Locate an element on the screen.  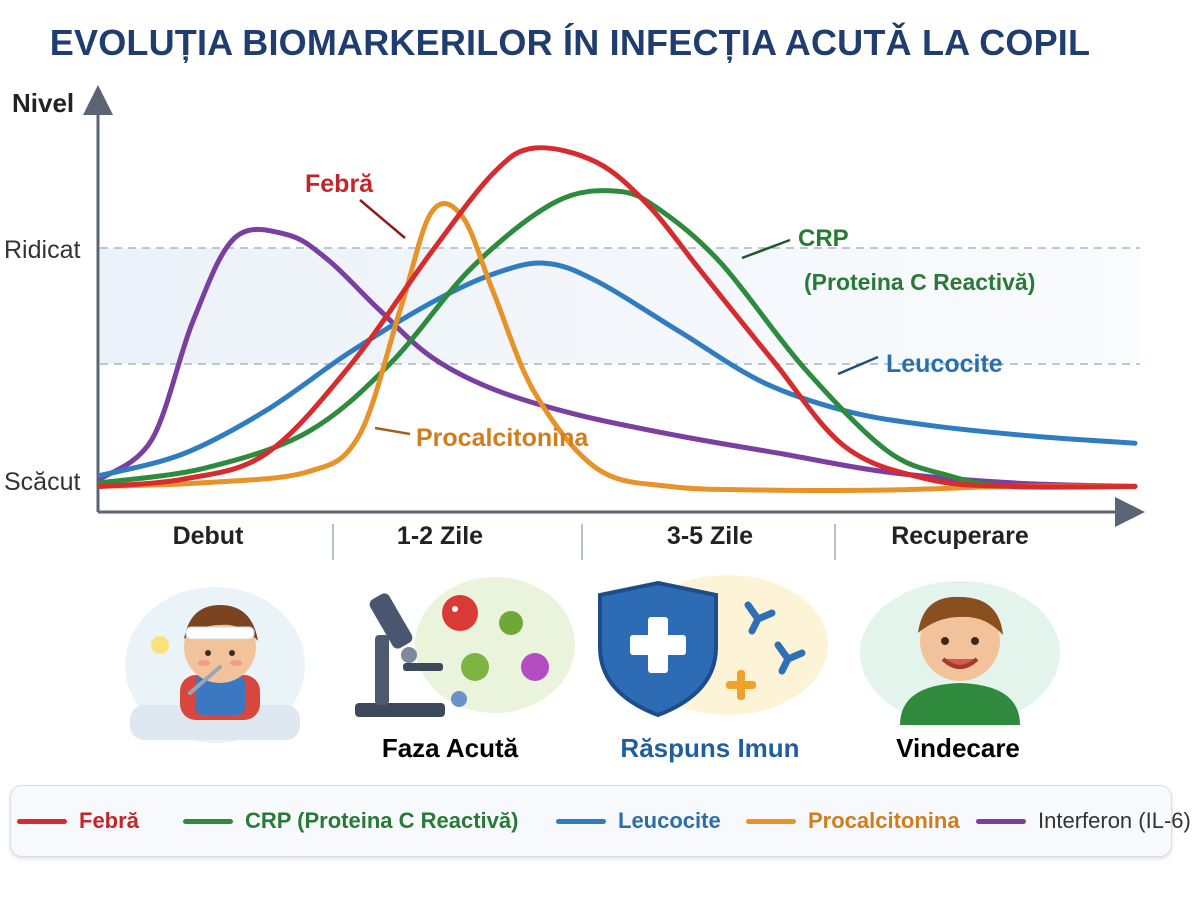
leader-line-fever is located at coordinates (382, 219).